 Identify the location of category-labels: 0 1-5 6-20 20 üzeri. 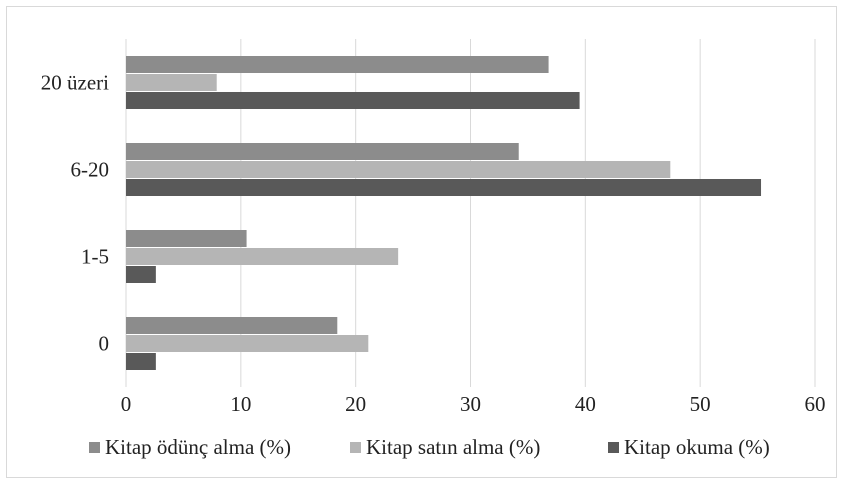
(75, 213).